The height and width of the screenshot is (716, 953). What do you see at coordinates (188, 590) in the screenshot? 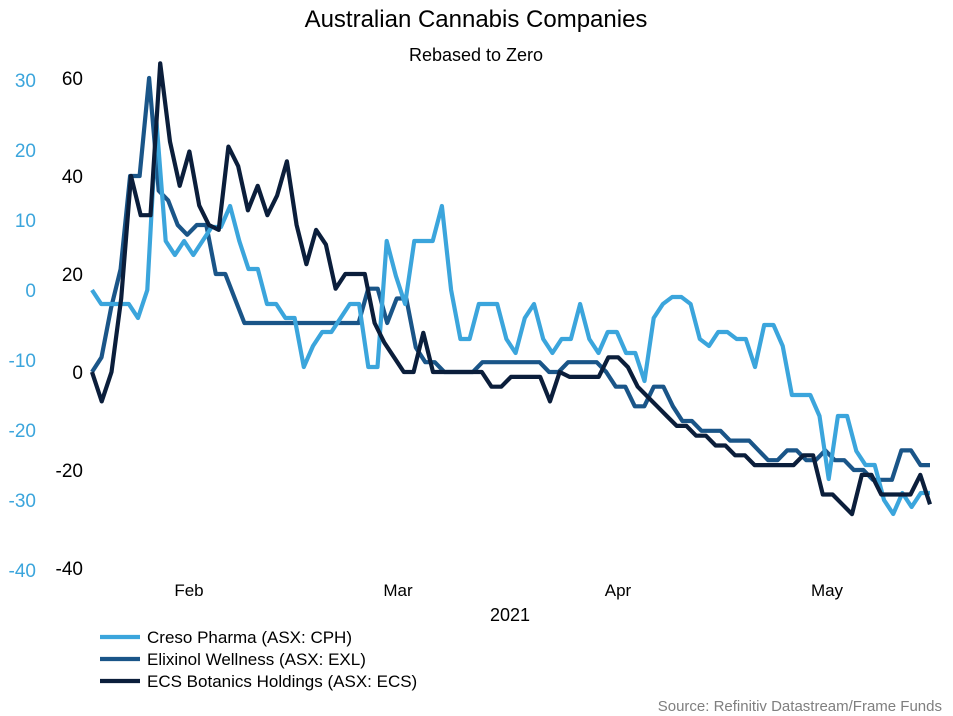
I see `x-tick-label: Feb` at bounding box center [188, 590].